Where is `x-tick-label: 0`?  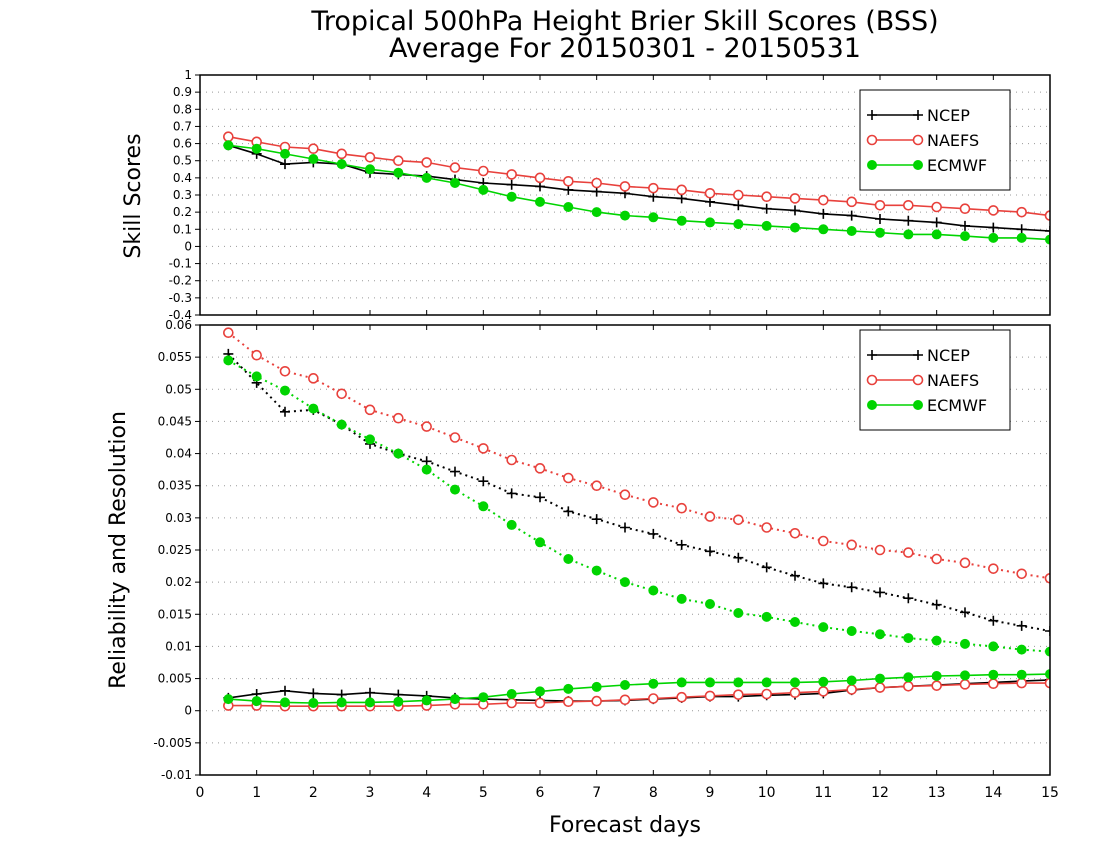
x-tick-label: 0 is located at coordinates (200, 793).